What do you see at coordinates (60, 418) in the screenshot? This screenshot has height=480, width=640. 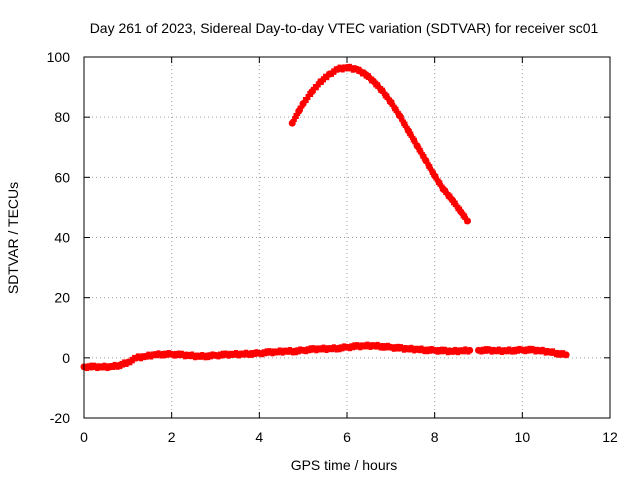 I see `y-tick-label: -20` at bounding box center [60, 418].